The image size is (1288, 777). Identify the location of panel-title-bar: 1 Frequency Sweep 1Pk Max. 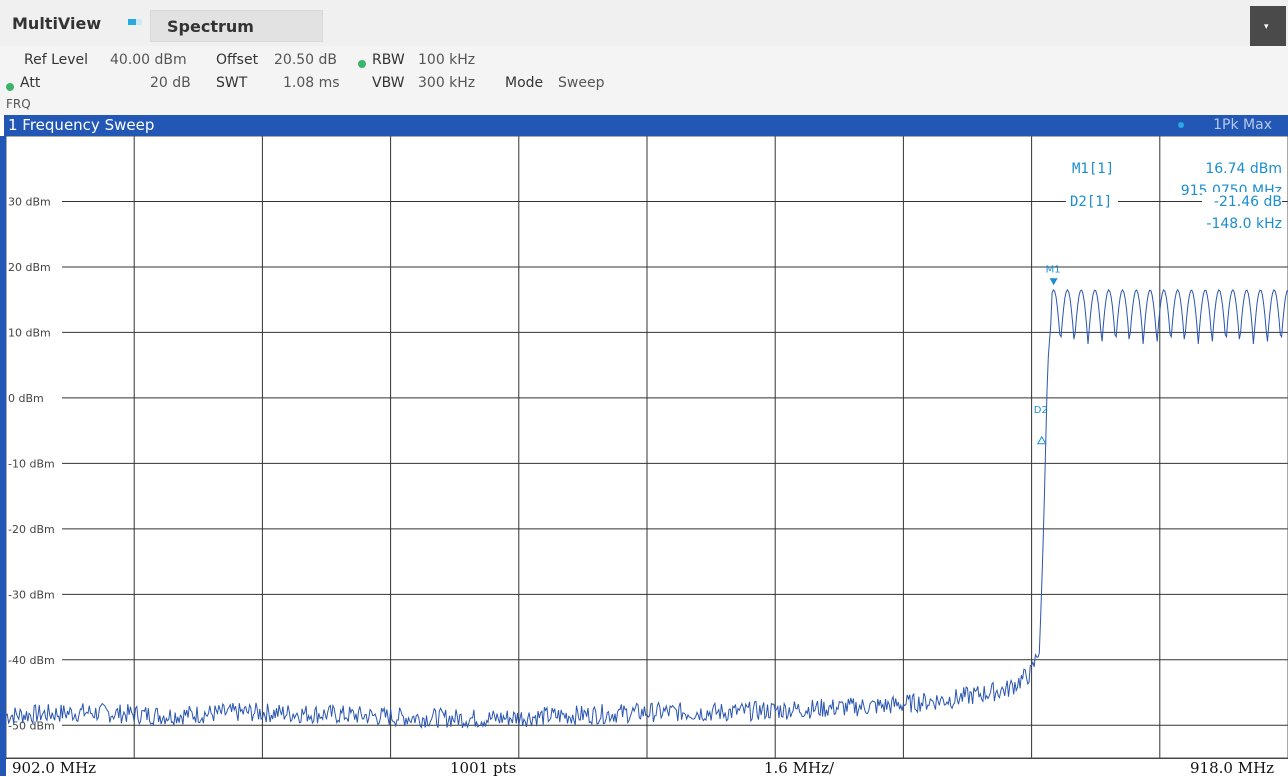
(646, 125).